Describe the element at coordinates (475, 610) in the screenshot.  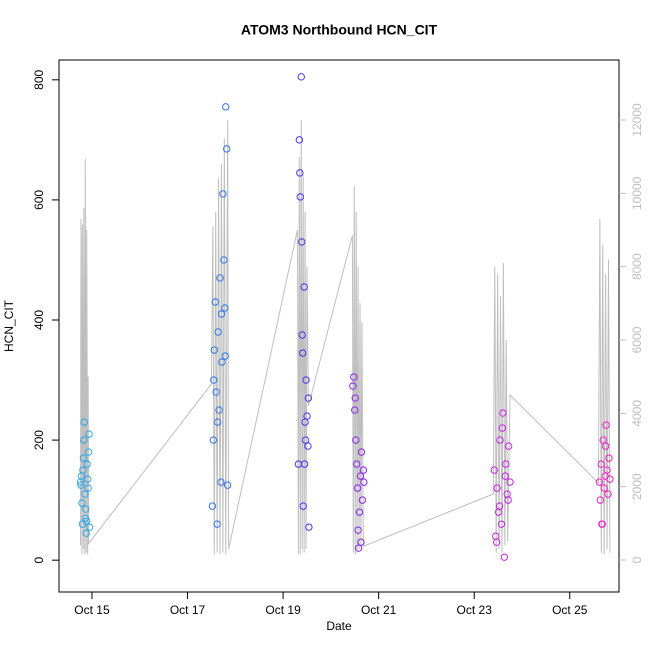
I see `x-tick-label: Oct 23` at that location.